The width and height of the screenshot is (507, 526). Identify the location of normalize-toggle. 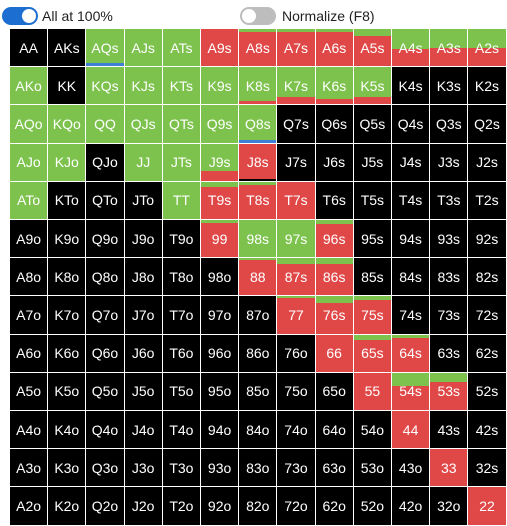
(258, 16).